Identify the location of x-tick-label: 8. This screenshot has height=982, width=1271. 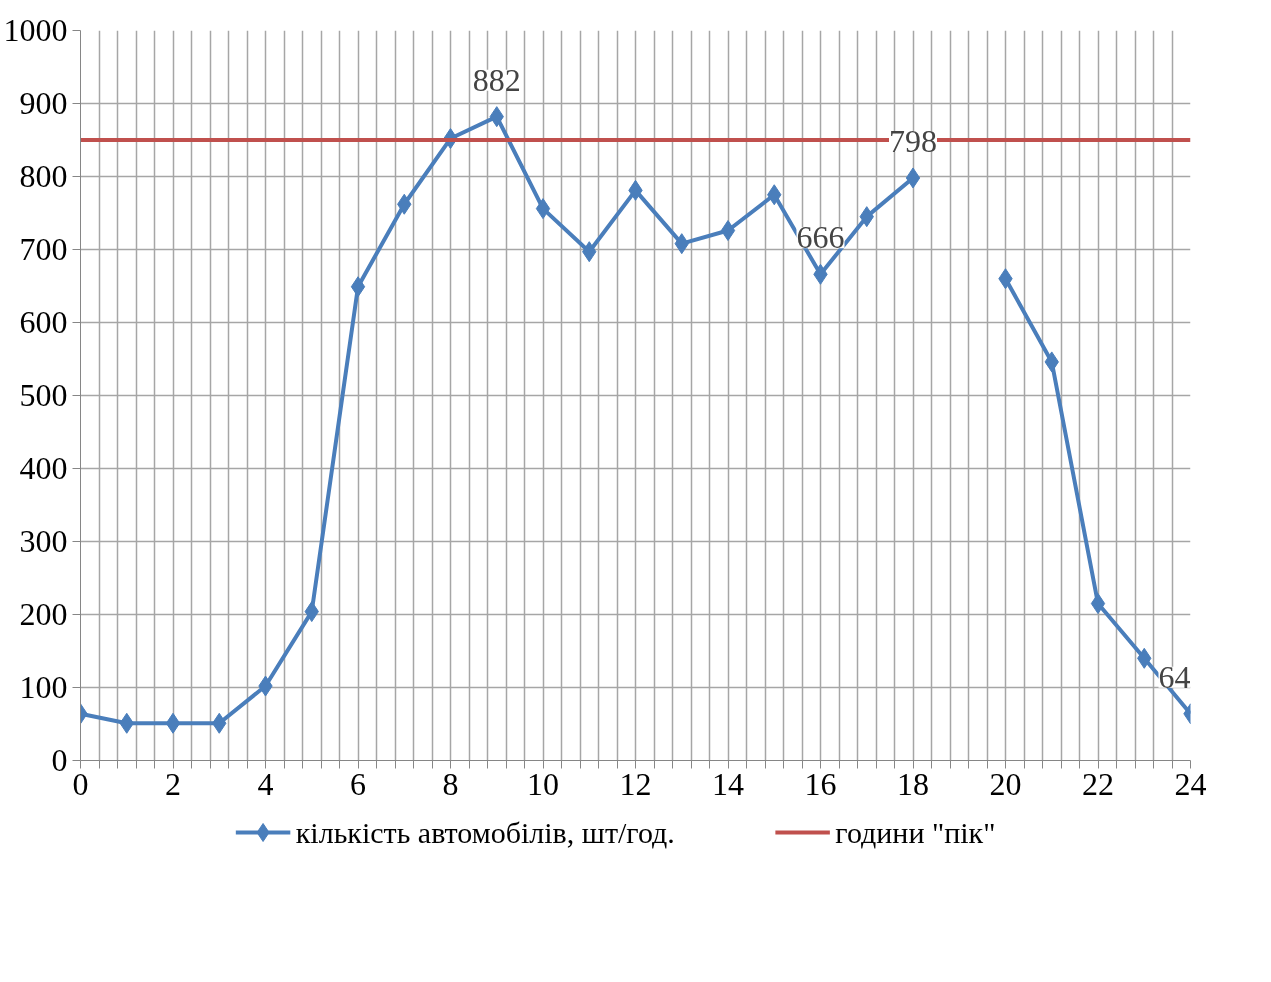
(450, 783).